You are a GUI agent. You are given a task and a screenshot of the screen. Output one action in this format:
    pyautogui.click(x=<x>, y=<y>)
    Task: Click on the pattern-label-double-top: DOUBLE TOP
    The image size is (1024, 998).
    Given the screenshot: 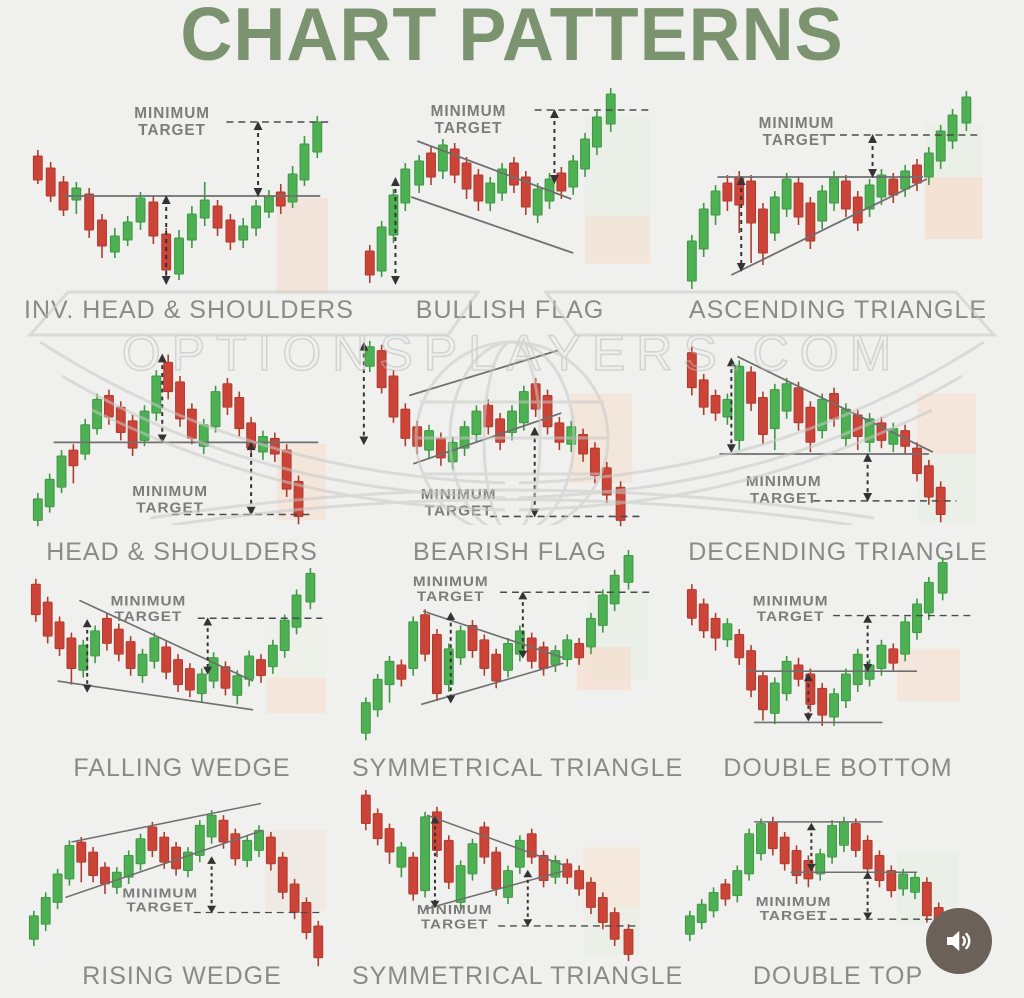 What is the action you would take?
    pyautogui.click(x=838, y=976)
    